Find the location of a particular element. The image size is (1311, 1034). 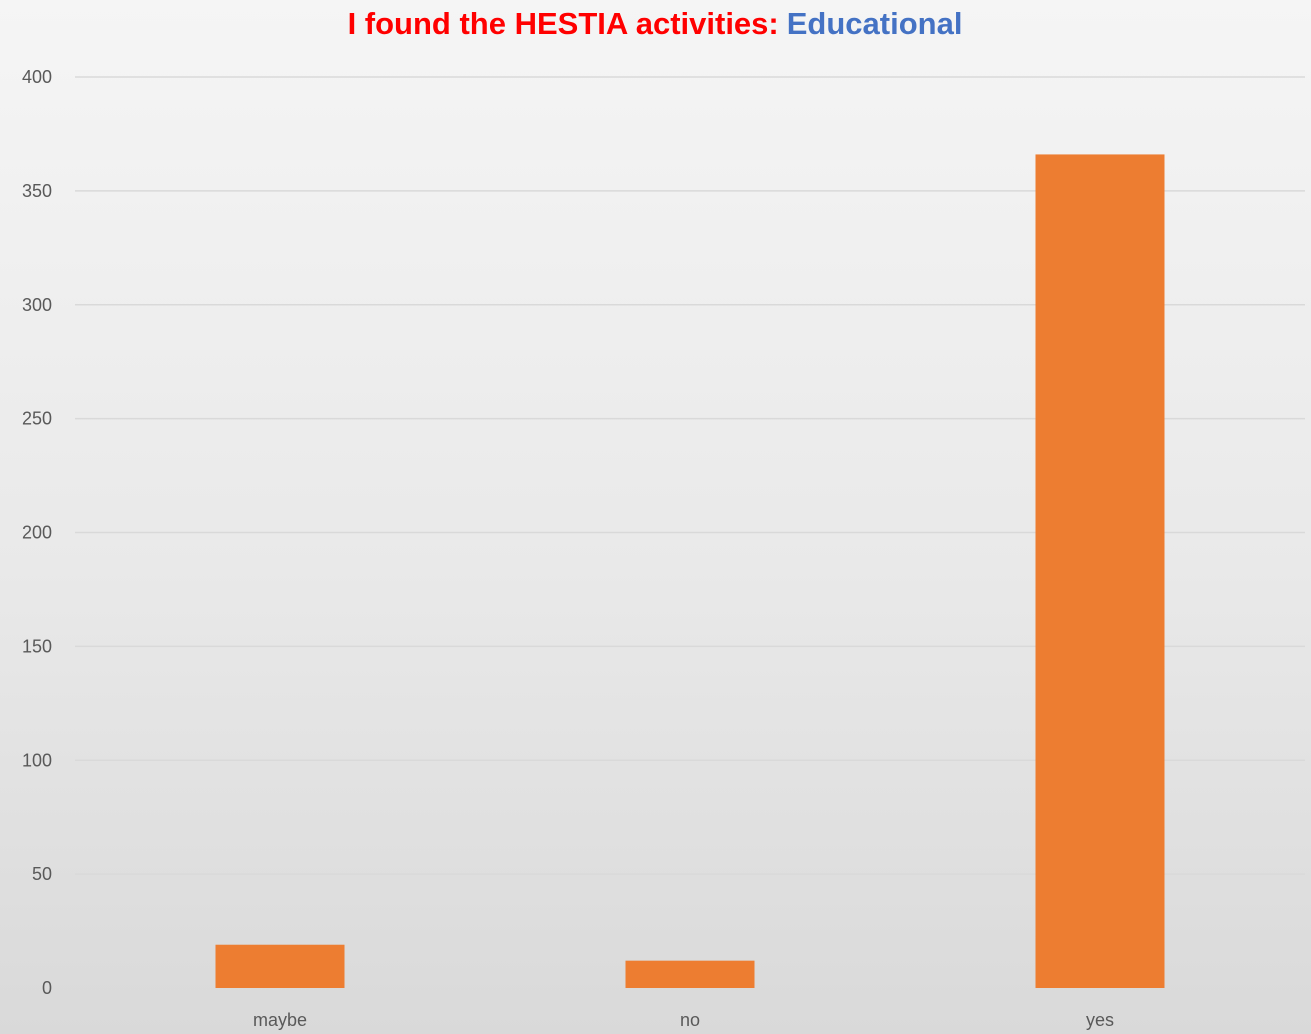

y-tick-label: 400 is located at coordinates (37, 77).